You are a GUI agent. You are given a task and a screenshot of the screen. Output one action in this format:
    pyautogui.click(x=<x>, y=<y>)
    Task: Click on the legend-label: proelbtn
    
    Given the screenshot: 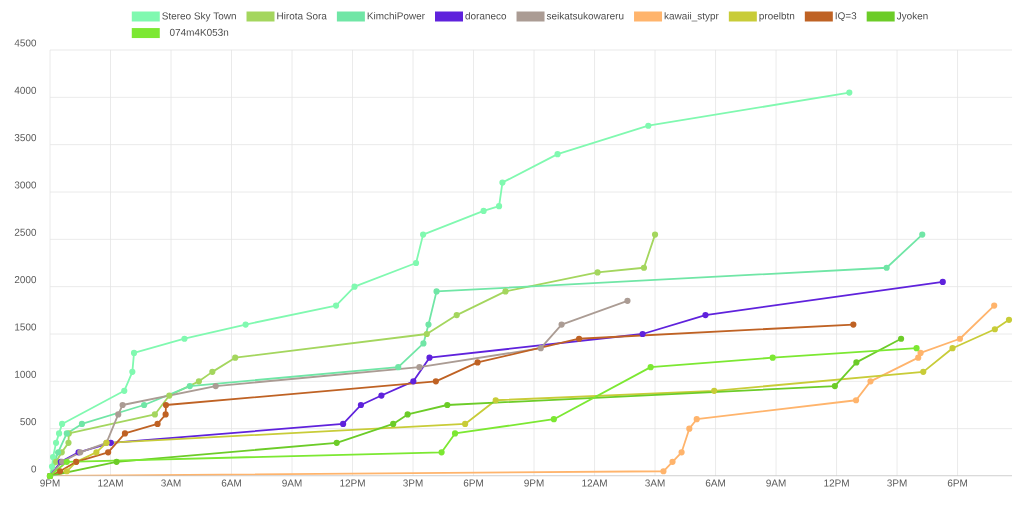 What is the action you would take?
    pyautogui.click(x=777, y=17)
    